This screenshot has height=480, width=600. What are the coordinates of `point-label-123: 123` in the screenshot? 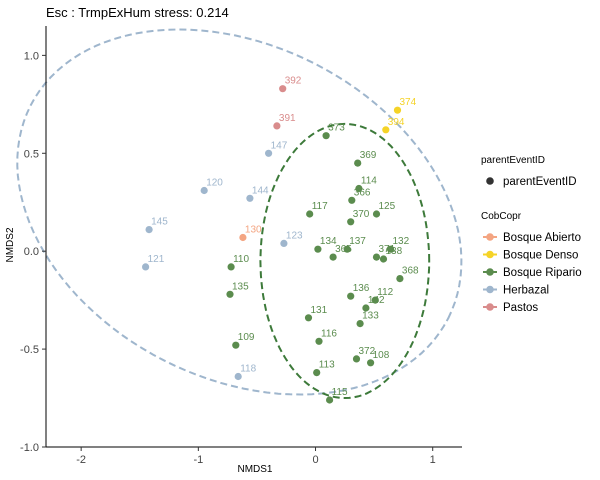 It's located at (294, 235).